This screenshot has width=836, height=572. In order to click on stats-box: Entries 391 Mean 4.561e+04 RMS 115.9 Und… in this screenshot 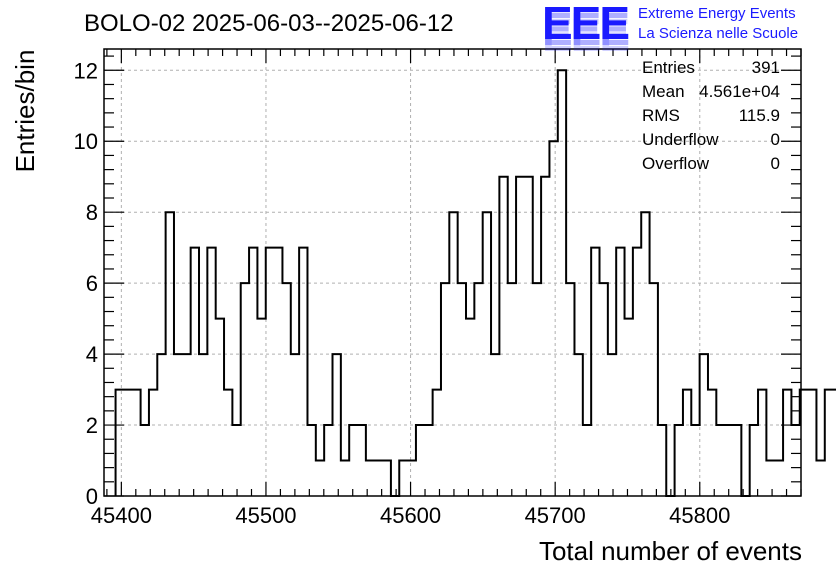, I will do `click(711, 118)`.